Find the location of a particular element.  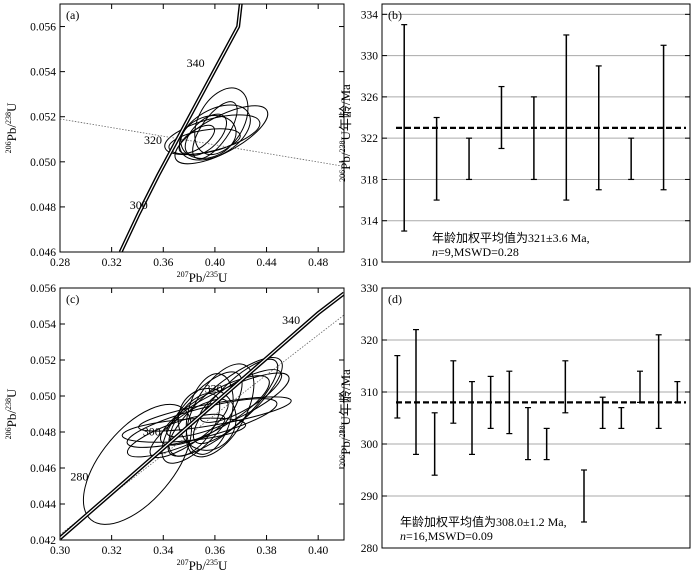

x-tick-label: 0.30 is located at coordinates (60, 551).